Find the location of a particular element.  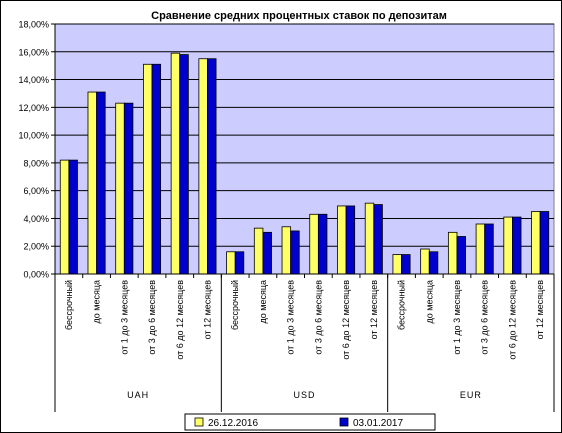

legend-label: 03.01.2017 is located at coordinates (378, 423).